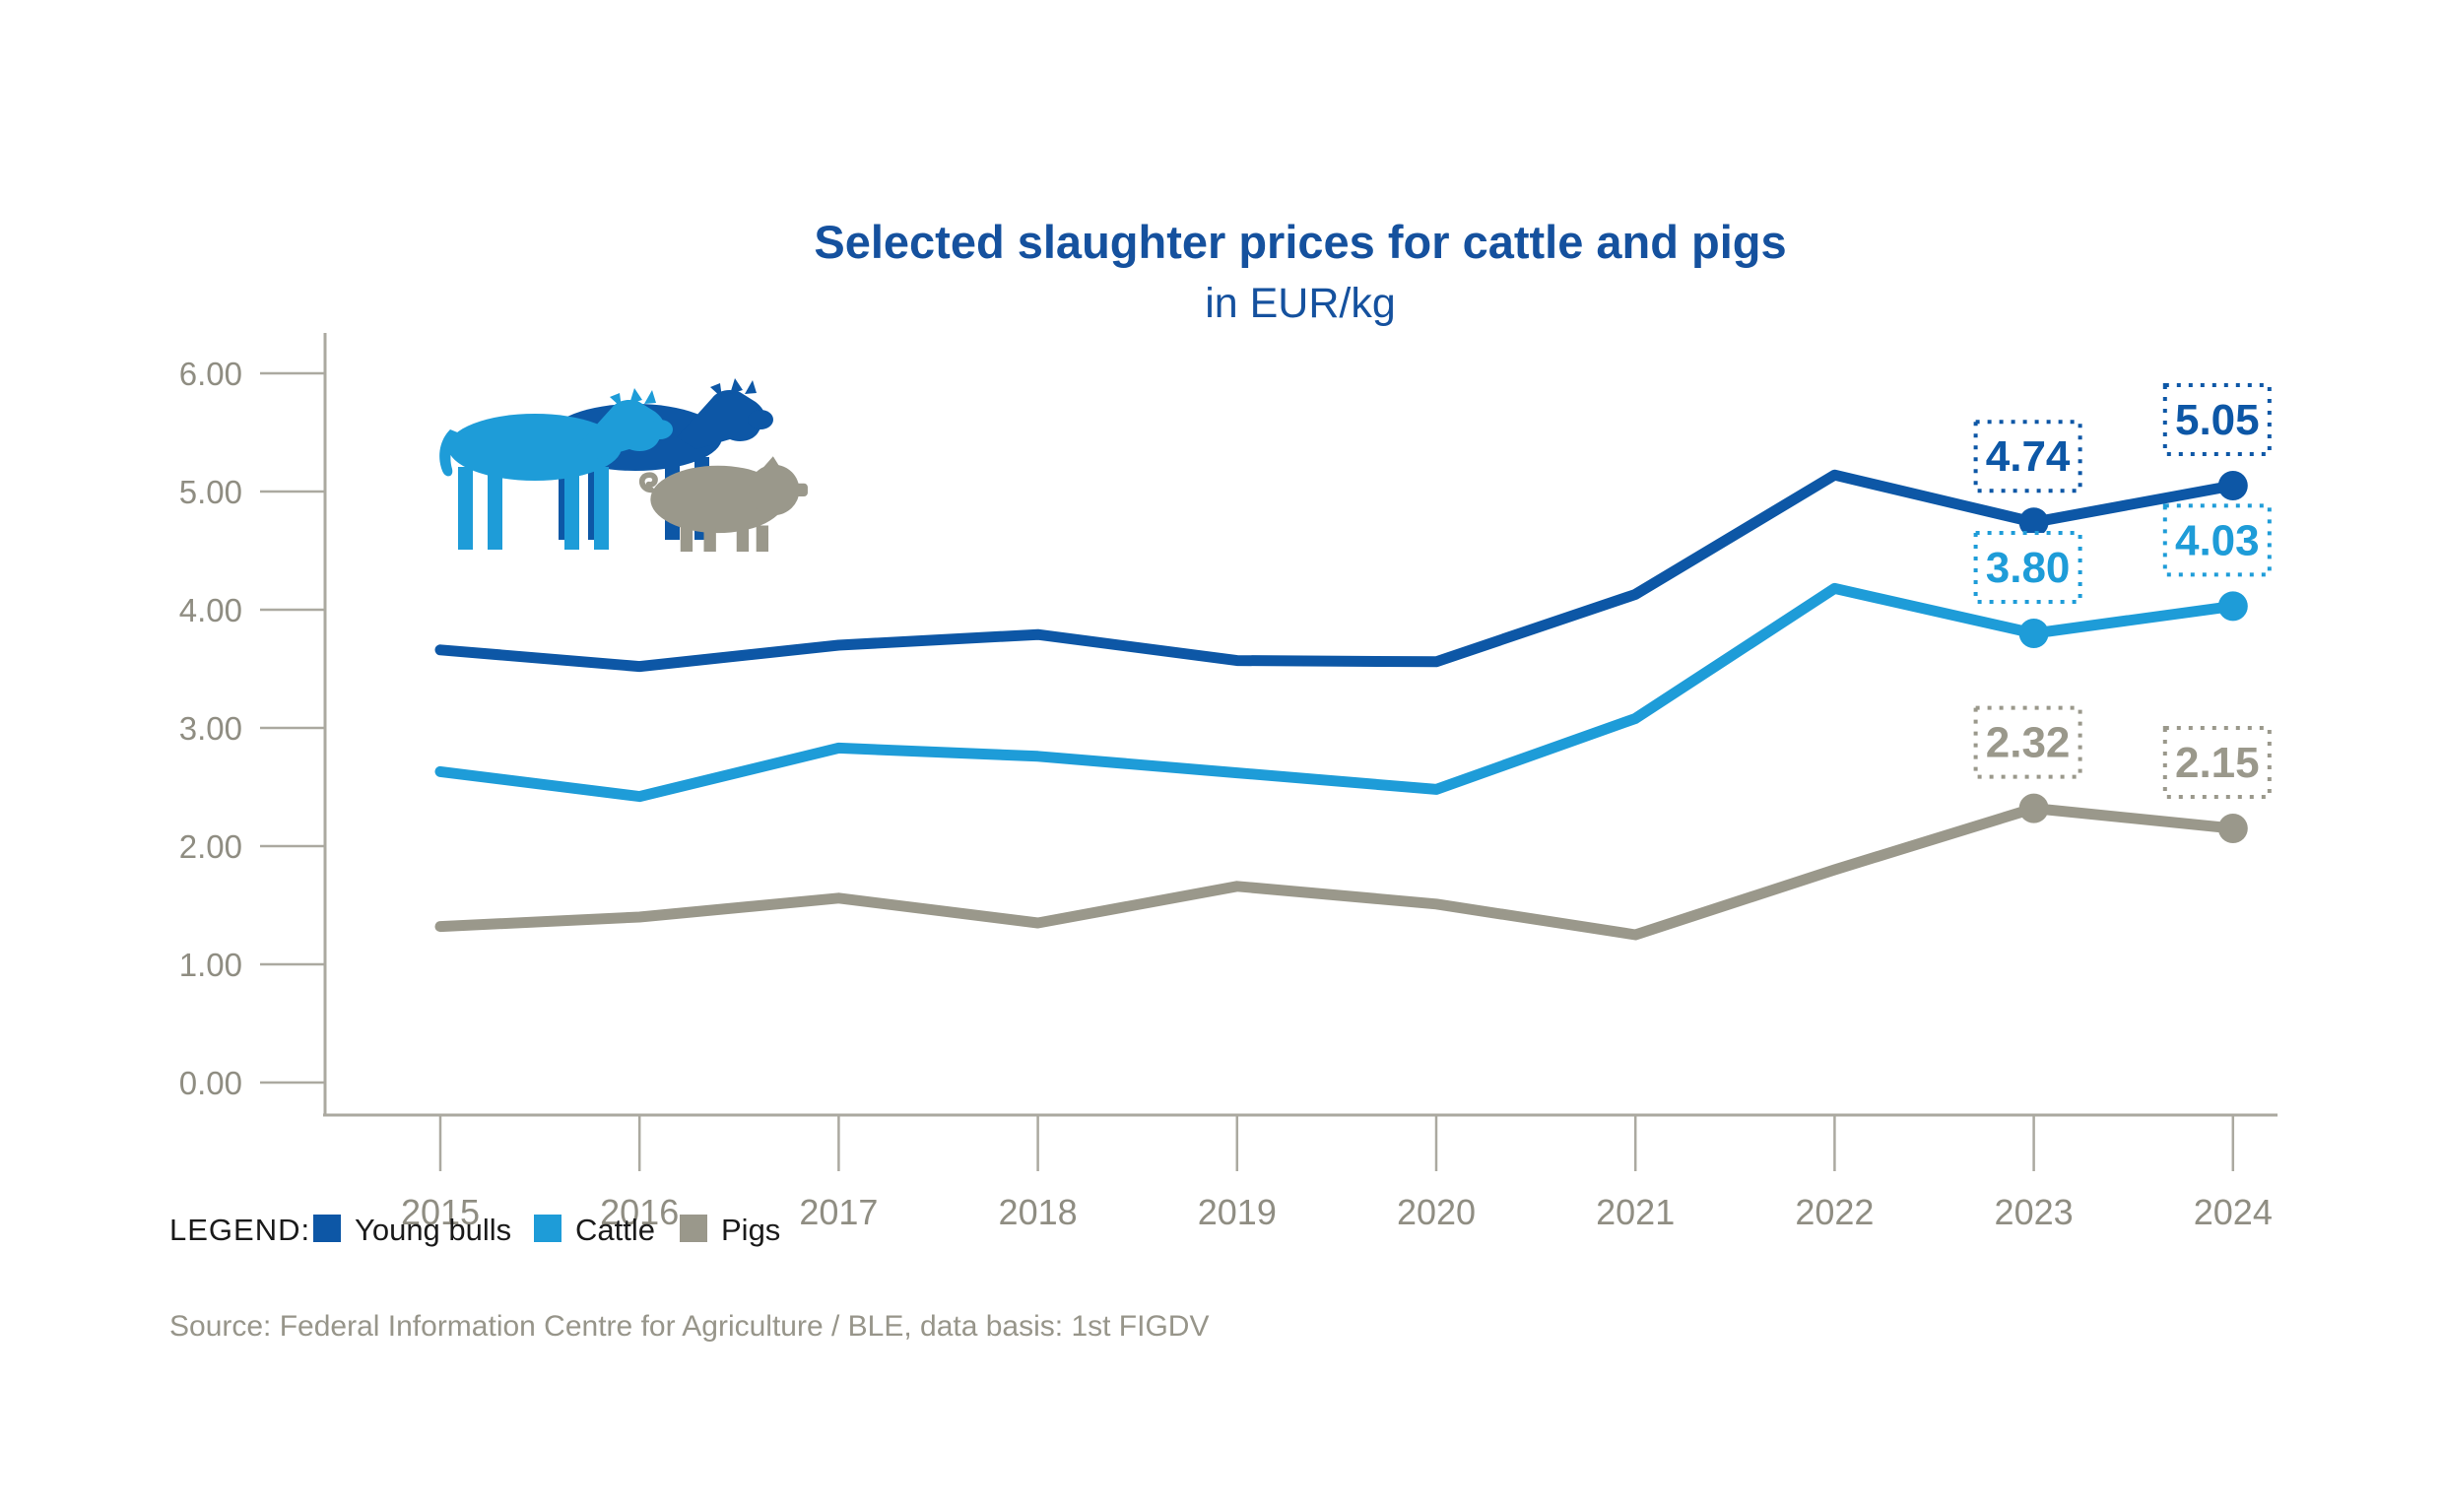 The width and height of the screenshot is (2443, 1512). What do you see at coordinates (1038, 1212) in the screenshot?
I see `x-tick-label-2018: 2018` at bounding box center [1038, 1212].